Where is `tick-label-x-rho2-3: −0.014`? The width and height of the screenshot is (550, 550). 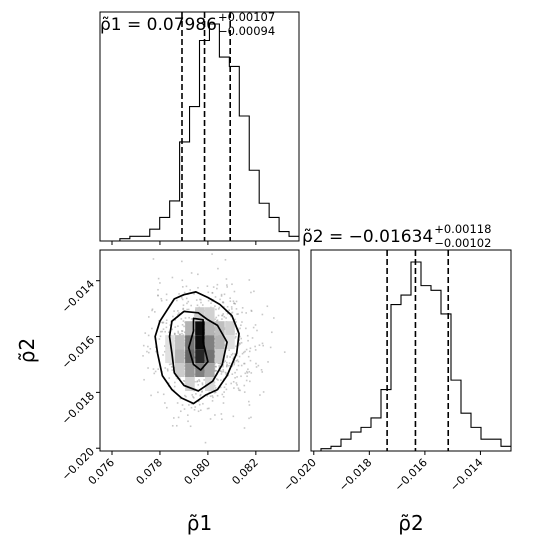
tick-label-x-rho2-3: −0.014 is located at coordinates (467, 475).